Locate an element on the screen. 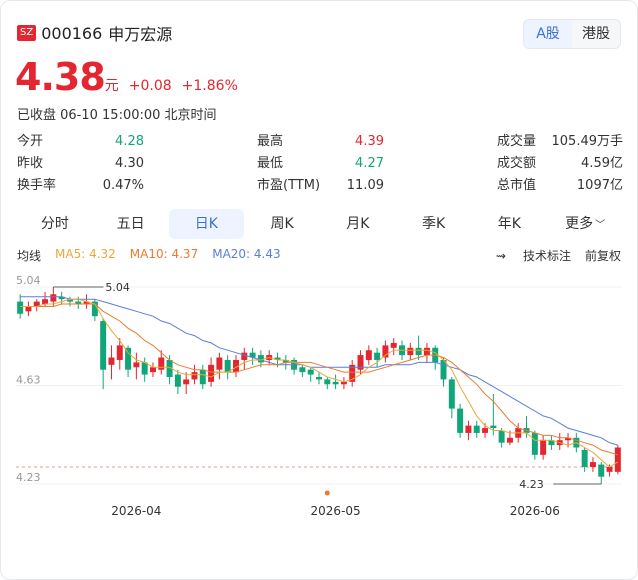 This screenshot has width=638, height=580. stats-col-2: 最高 4.39 最低 4.27 市盈(TTM) 11.09 is located at coordinates (320, 164).